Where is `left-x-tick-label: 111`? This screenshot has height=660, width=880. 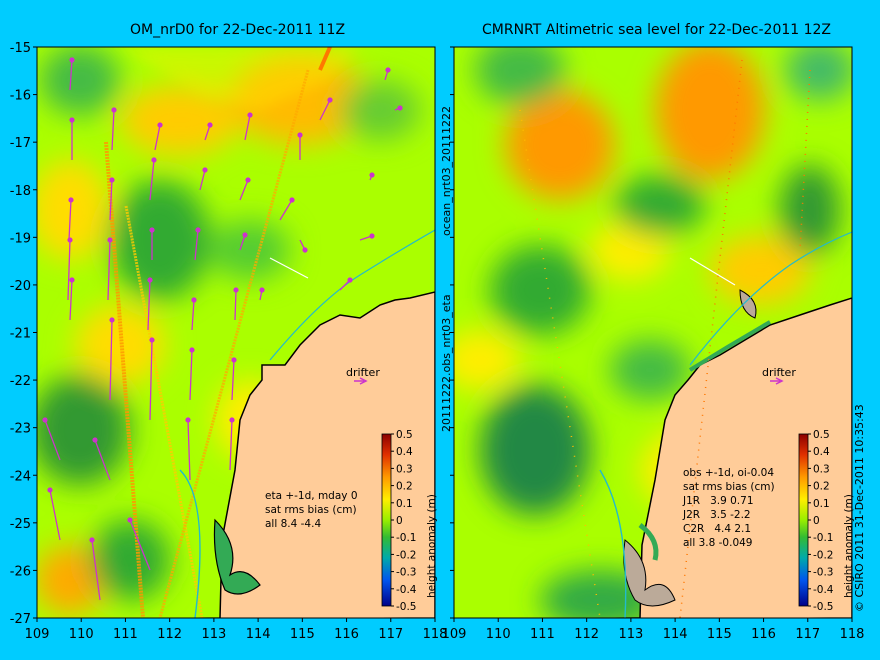
left-x-tick-label: 111 is located at coordinates (125, 634).